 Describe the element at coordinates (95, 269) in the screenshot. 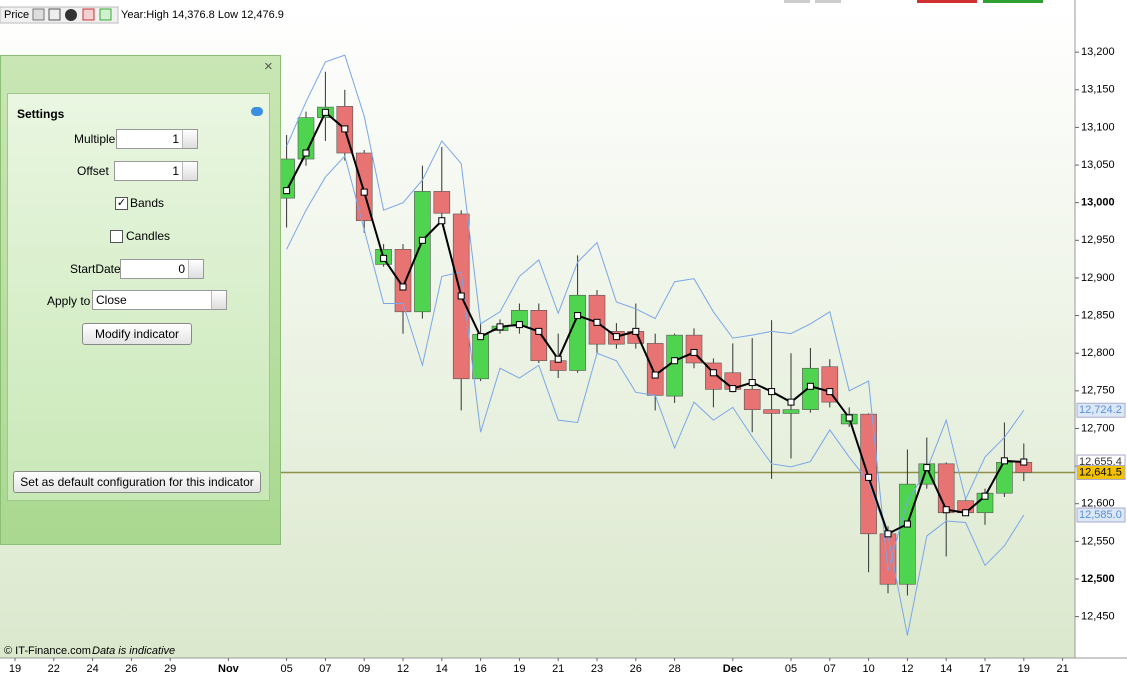

I see `field-label: StartDate` at that location.